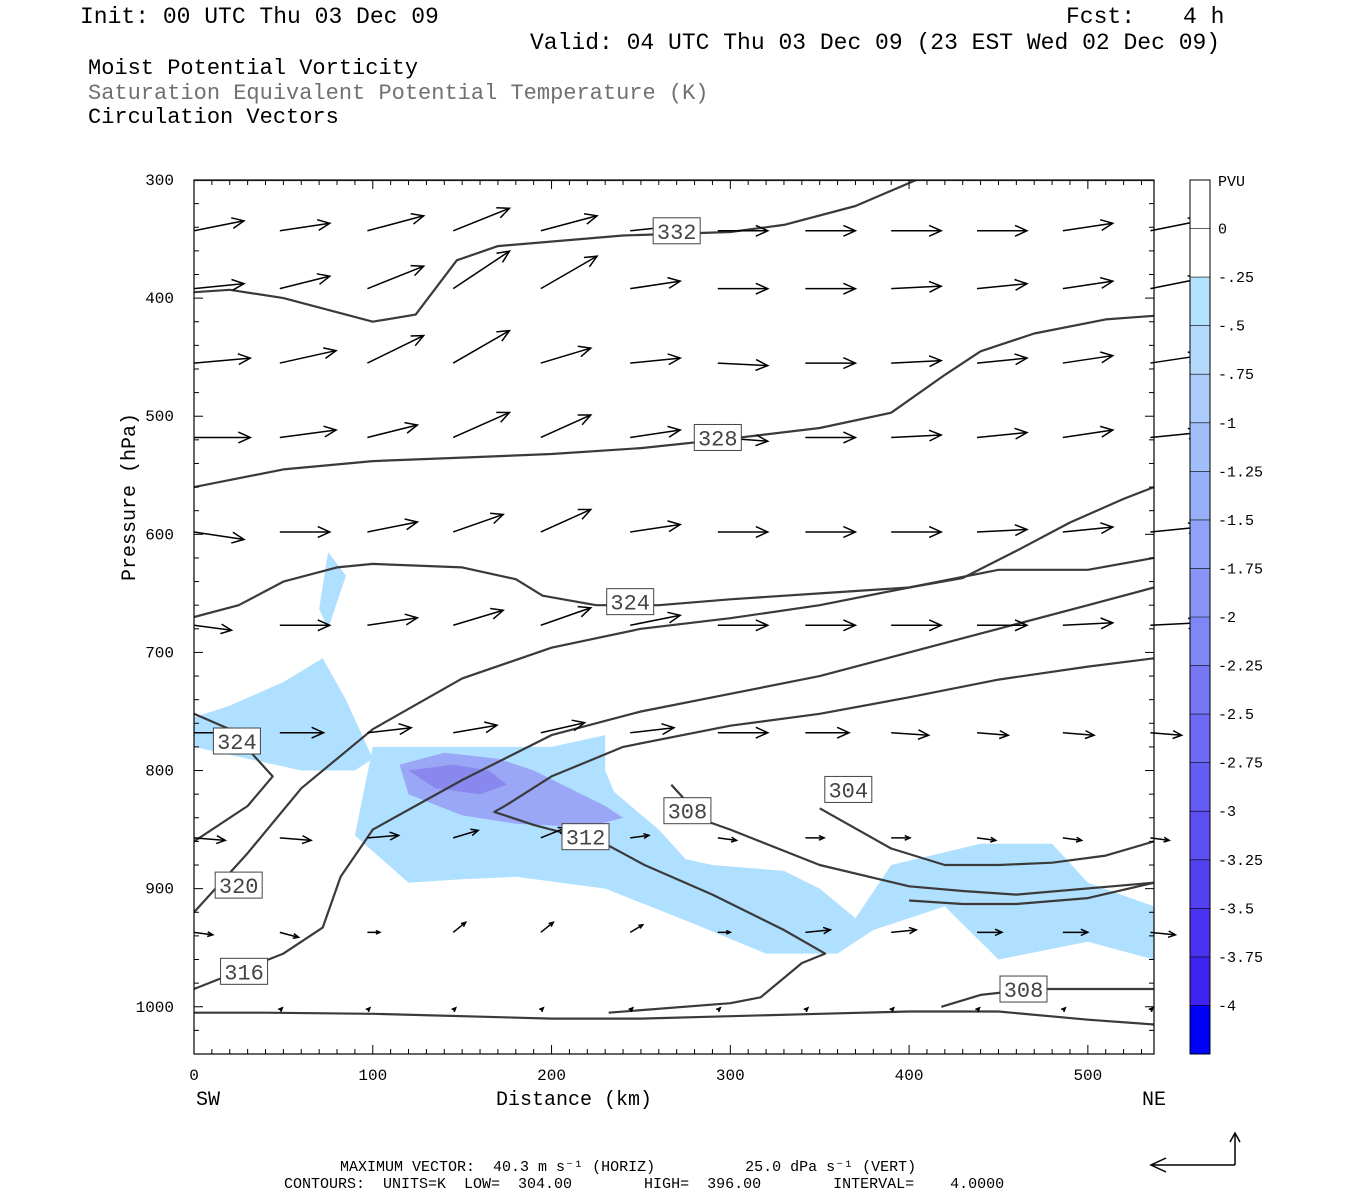  Describe the element at coordinates (1024, 991) in the screenshot. I see `contour-label-text: 308` at that location.